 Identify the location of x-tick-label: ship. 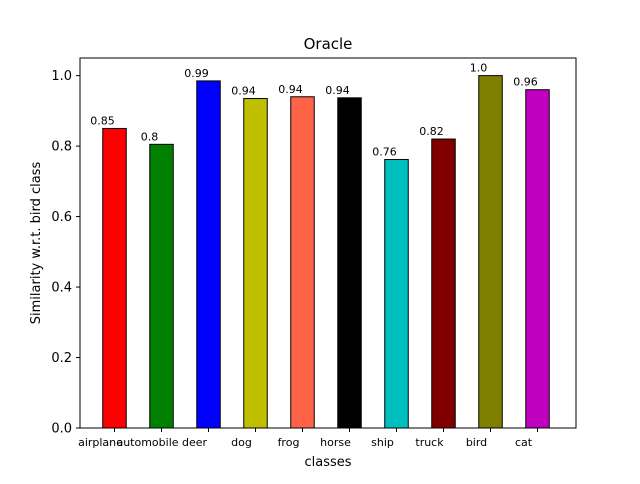
(382, 442).